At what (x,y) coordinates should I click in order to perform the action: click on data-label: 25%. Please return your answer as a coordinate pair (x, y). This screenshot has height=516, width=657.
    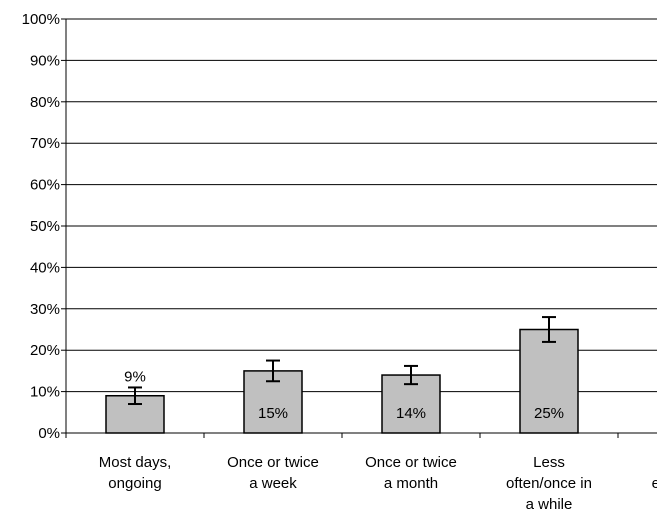
    Looking at the image, I should click on (549, 413).